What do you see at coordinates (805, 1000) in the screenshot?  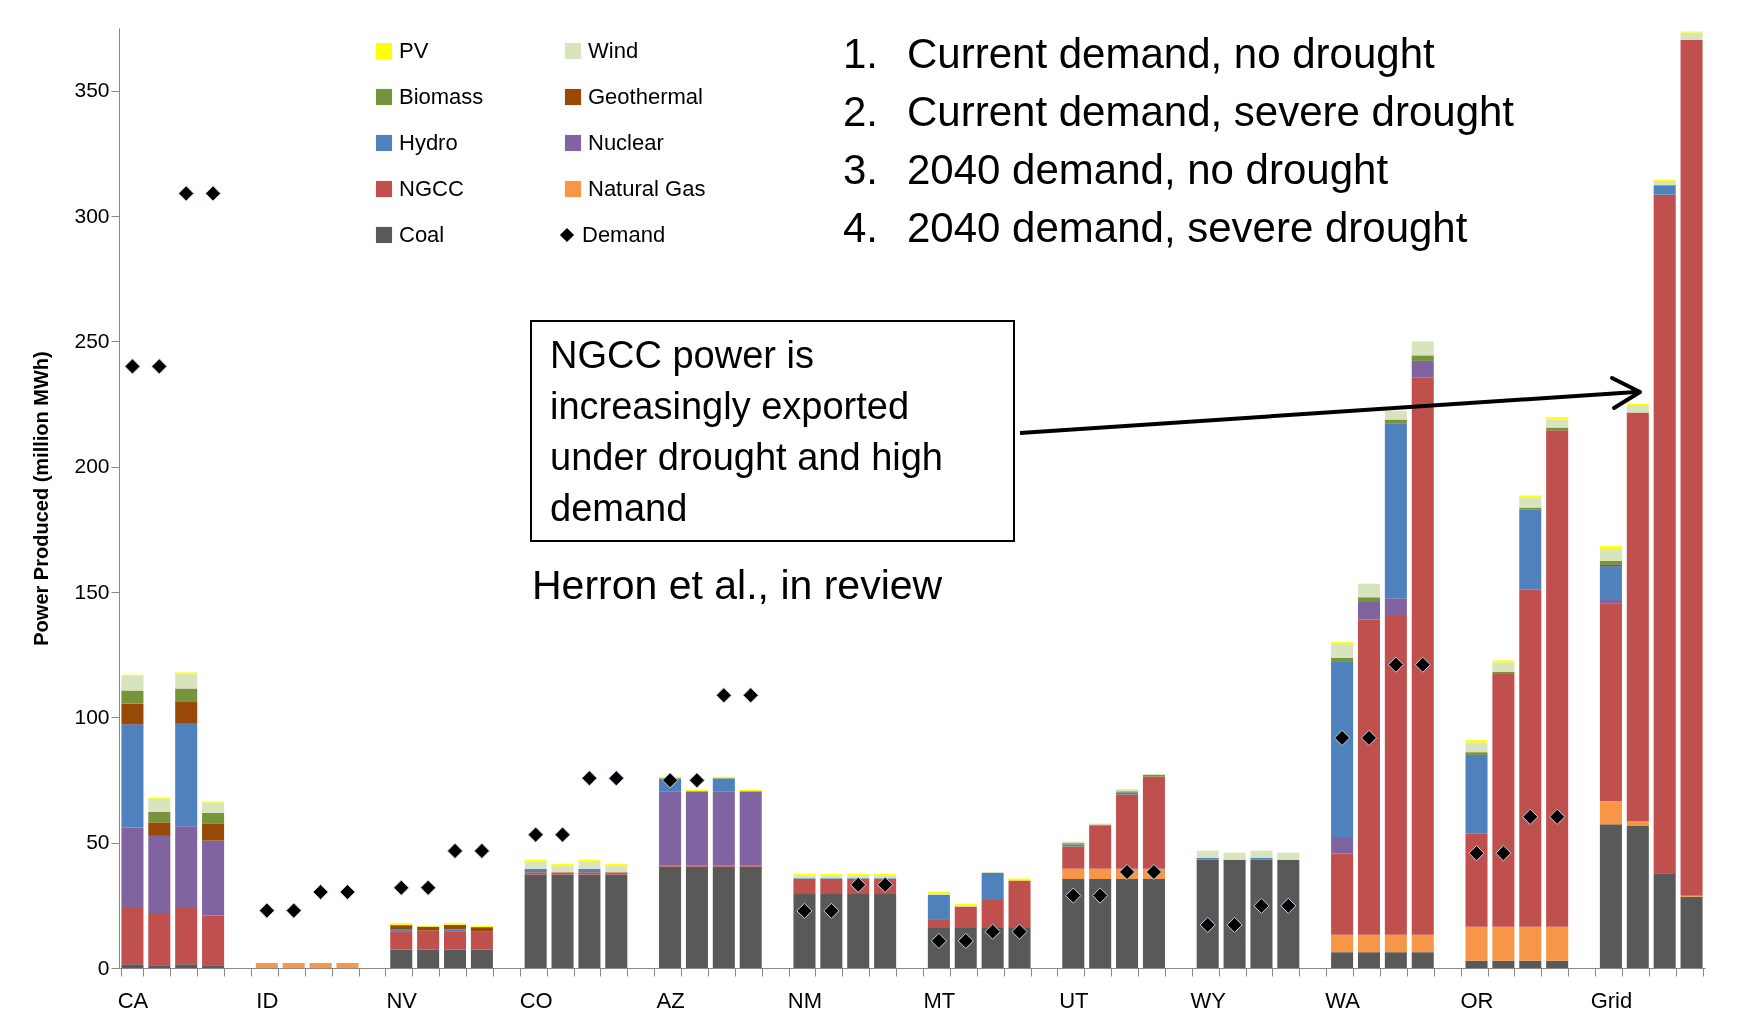 I see `x-tick-label: NM` at bounding box center [805, 1000].